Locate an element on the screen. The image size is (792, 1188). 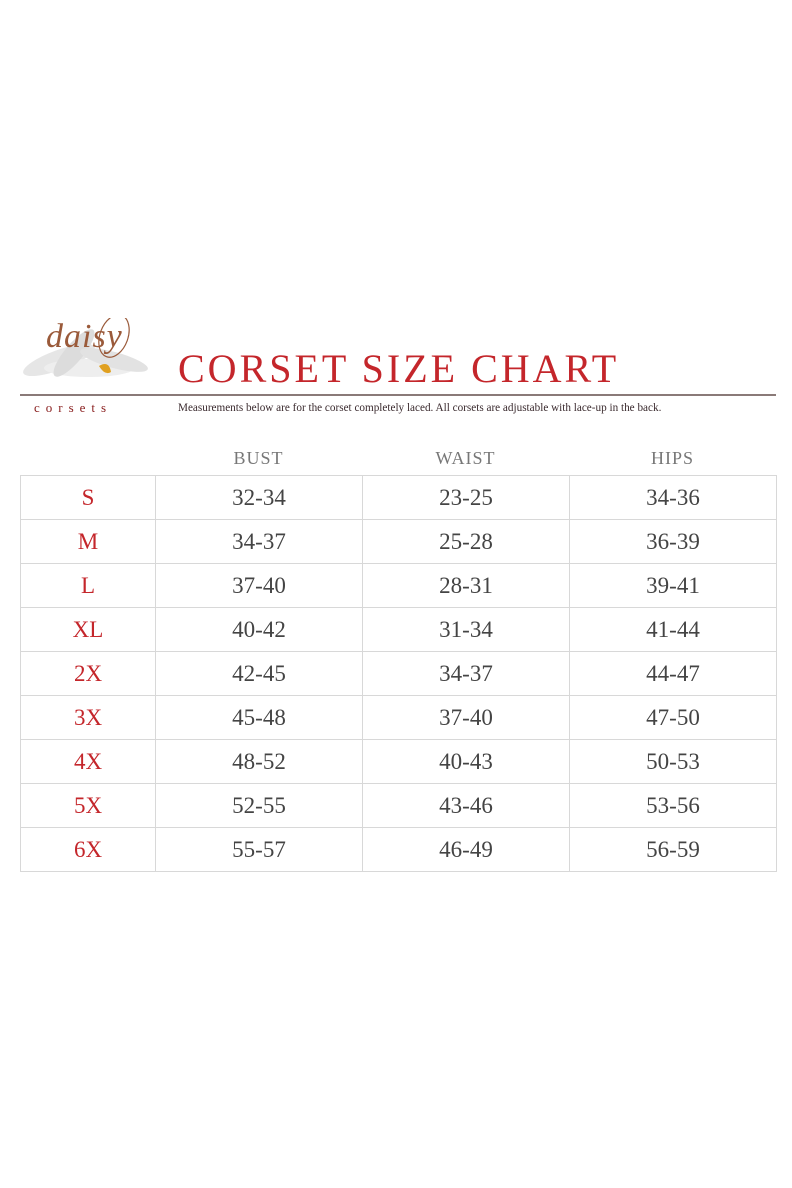
hips-cell: 34-36 is located at coordinates (673, 497).